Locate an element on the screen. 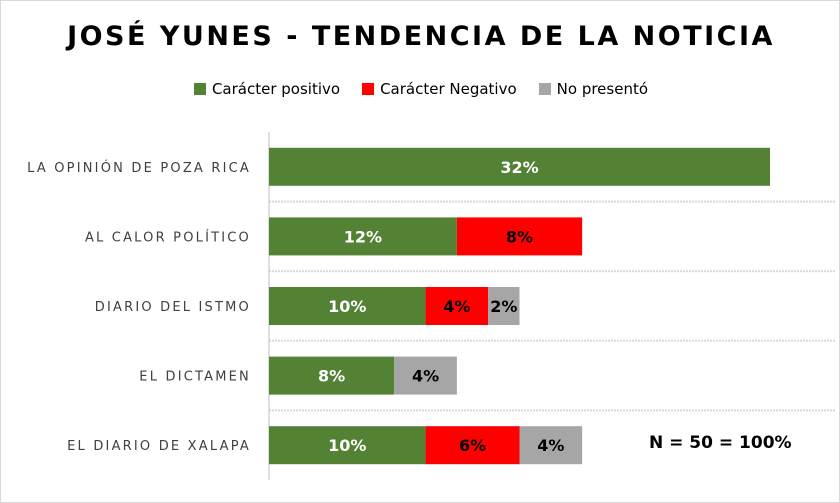 This screenshot has width=840, height=503. category-label: AL CALOR POLÍTICO is located at coordinates (168, 237).